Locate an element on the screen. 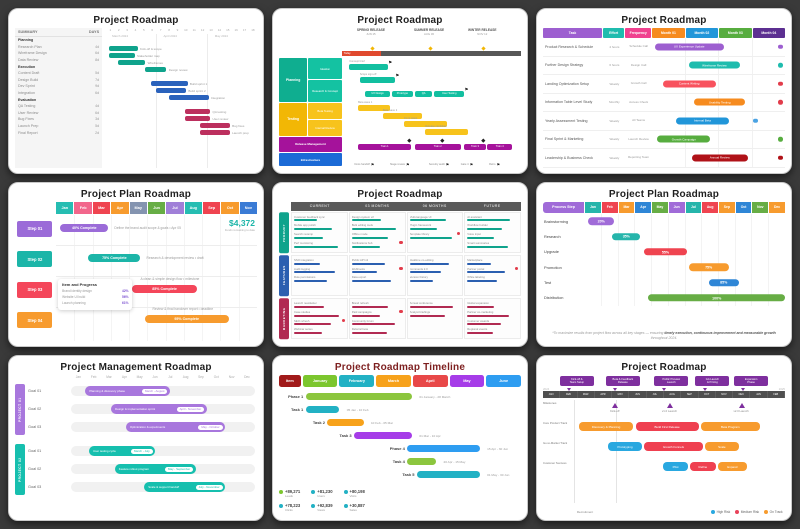 This screenshot has width=800, height=529. milestone-label: SUMMER RELEASE is located at coordinates (429, 30).